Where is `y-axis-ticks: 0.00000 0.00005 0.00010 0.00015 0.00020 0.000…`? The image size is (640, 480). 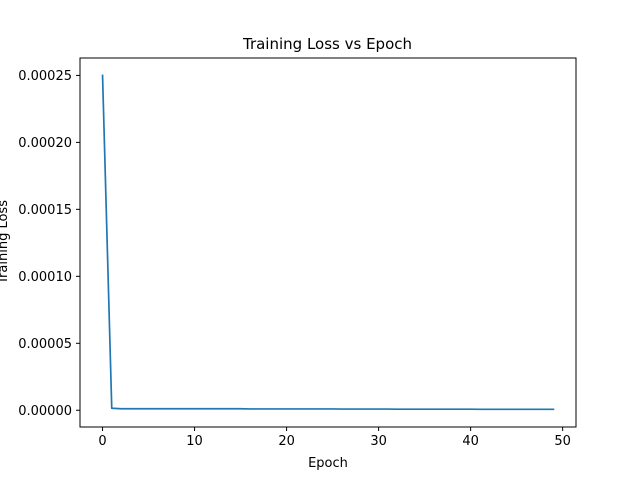 y-axis-ticks: 0.00000 0.00005 0.00010 0.00015 0.00020 0.000… is located at coordinates (49, 244).